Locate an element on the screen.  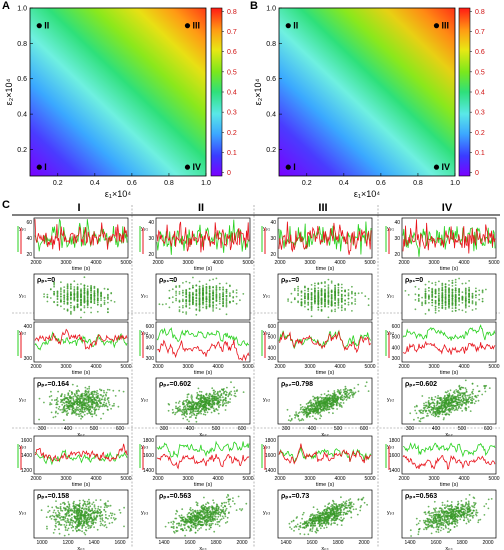
rho-annotation: ρₚ₁=0 is located at coordinates (290, 280).